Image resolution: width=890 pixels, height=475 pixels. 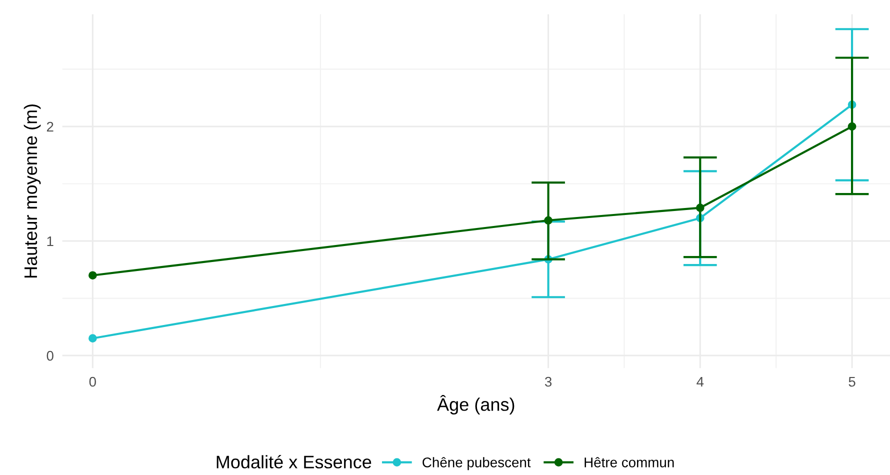 What do you see at coordinates (294, 461) in the screenshot?
I see `legend-title: Modalité x Essence` at bounding box center [294, 461].